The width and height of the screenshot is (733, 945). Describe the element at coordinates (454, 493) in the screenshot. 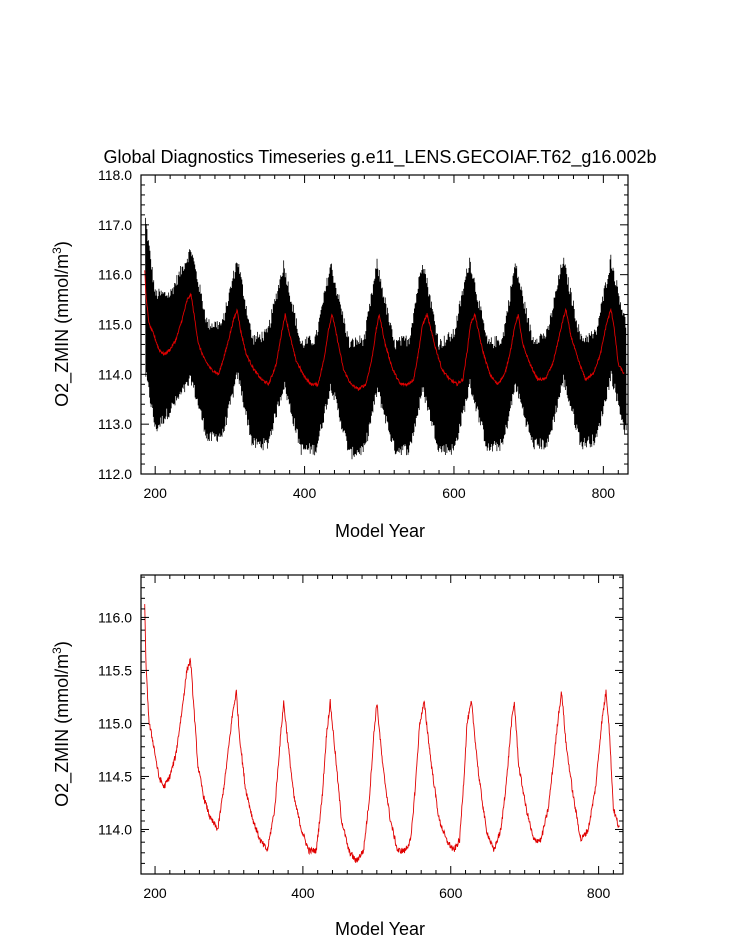

I see `top-x-tick-label: 600` at that location.